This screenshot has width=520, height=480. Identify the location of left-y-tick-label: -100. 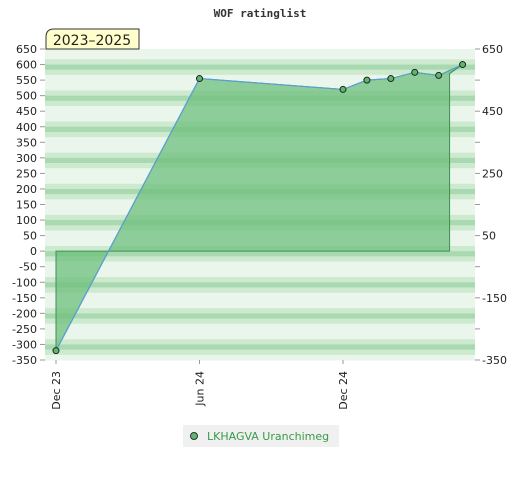
(24, 282).